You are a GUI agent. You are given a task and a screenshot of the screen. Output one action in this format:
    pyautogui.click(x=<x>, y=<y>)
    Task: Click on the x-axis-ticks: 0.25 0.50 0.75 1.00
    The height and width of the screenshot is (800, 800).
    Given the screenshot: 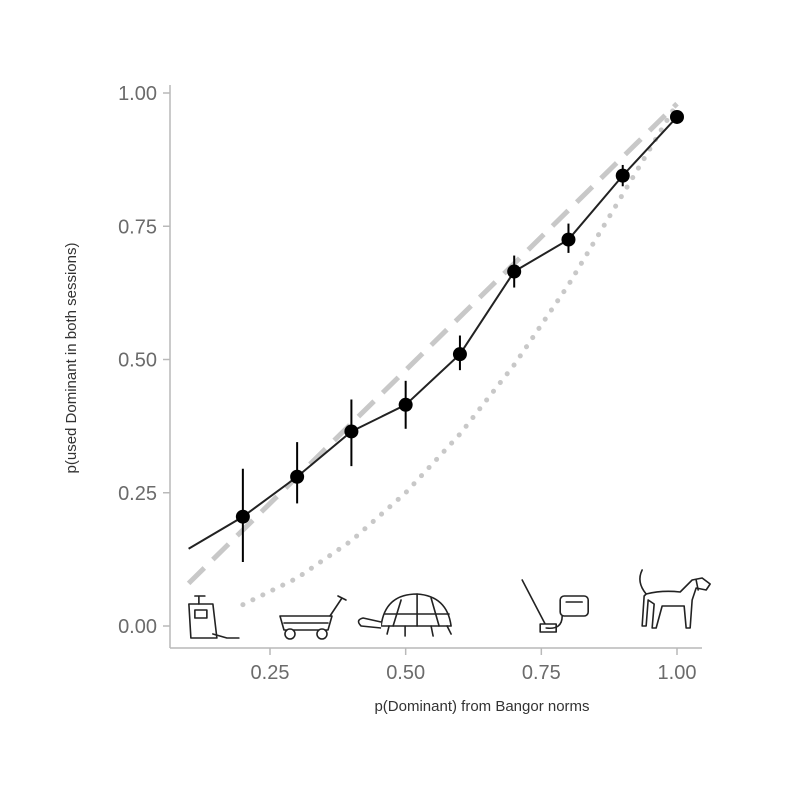 What is the action you would take?
    pyautogui.click(x=474, y=666)
    